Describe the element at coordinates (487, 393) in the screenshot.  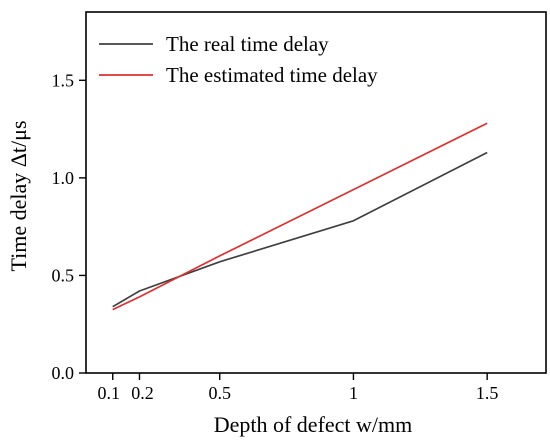
I see `x-tick-label: 1.5` at that location.